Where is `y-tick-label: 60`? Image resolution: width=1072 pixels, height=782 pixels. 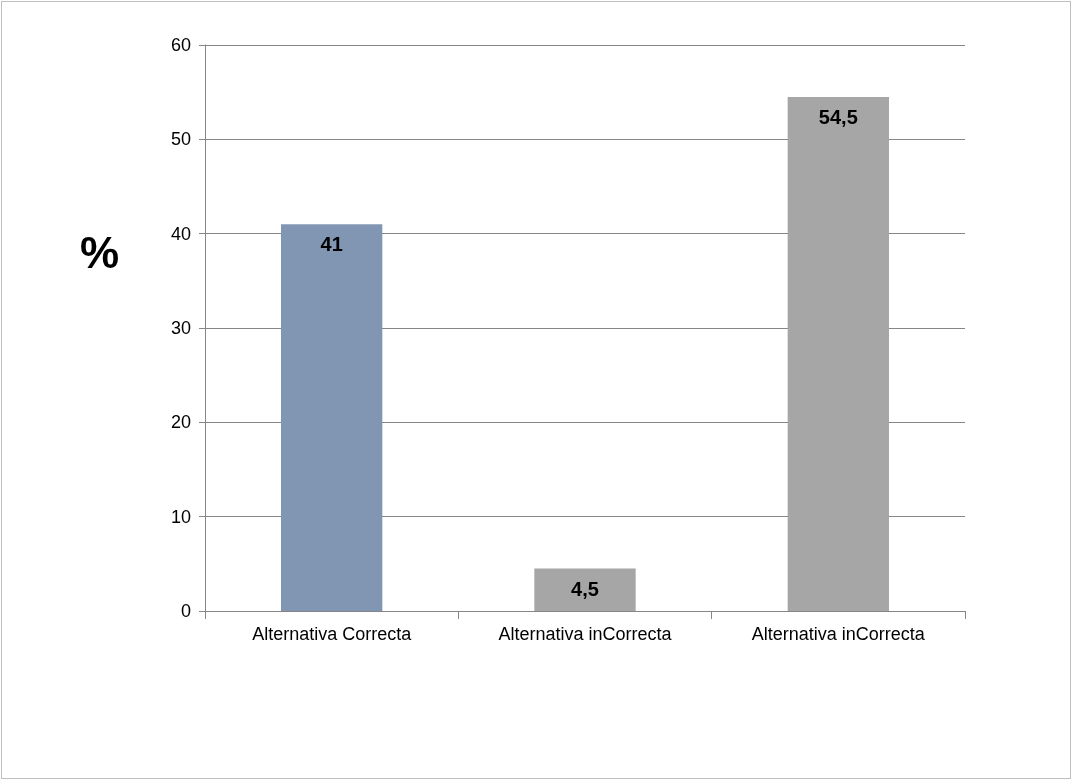 y-tick-label: 60 is located at coordinates (180, 45).